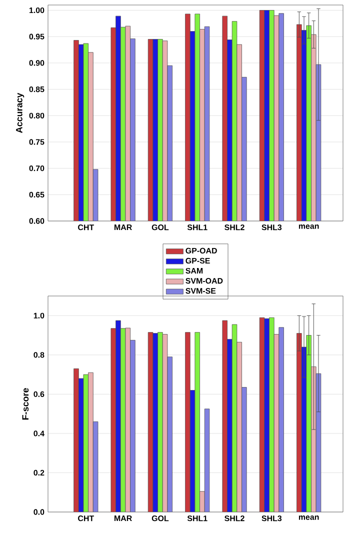 Image resolution: width=352 pixels, height=533 pixels. Describe the element at coordinates (25, 404) in the screenshot. I see `y-axis-title: F-score` at that location.